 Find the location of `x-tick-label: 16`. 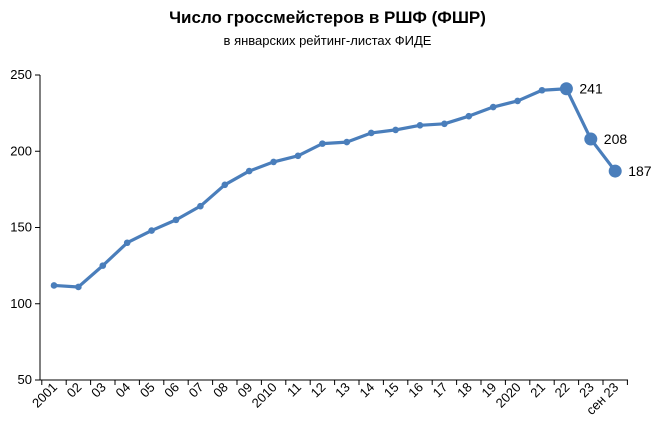

x-tick-label: 16 is located at coordinates (415, 390).